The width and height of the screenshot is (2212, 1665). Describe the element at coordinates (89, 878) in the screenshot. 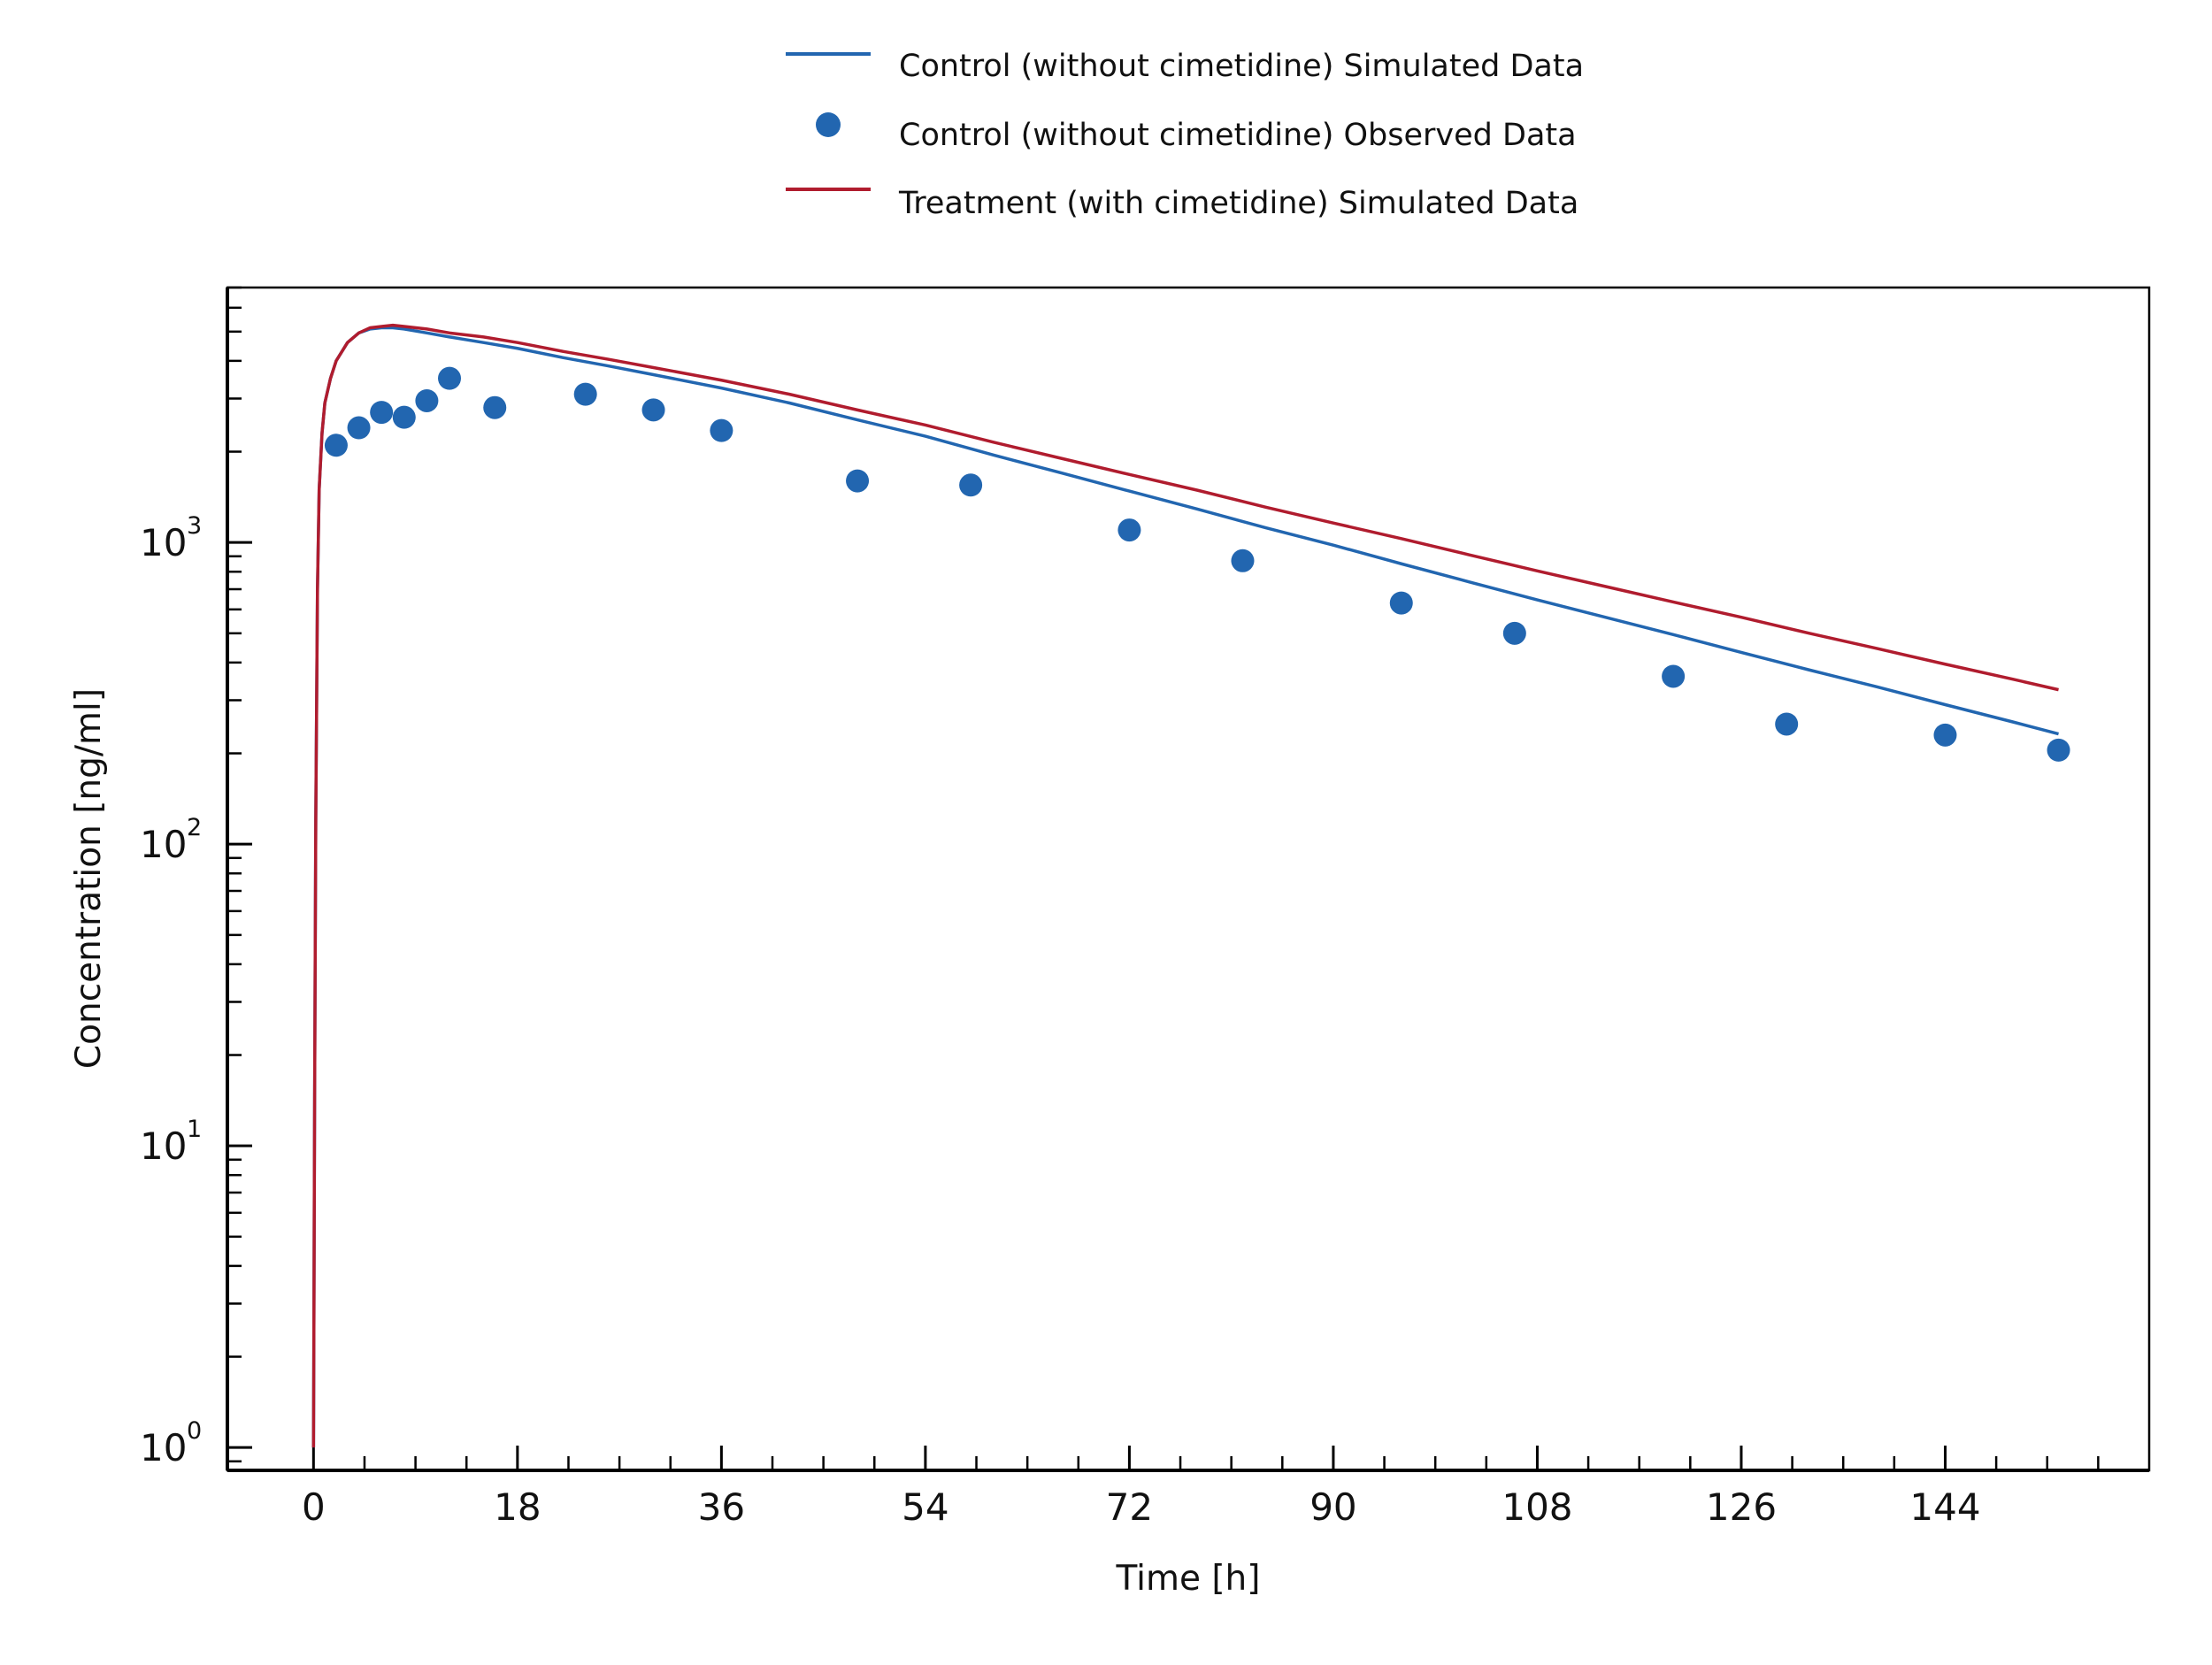

I see `y-axis-title: Concentration [ng/ml]` at that location.